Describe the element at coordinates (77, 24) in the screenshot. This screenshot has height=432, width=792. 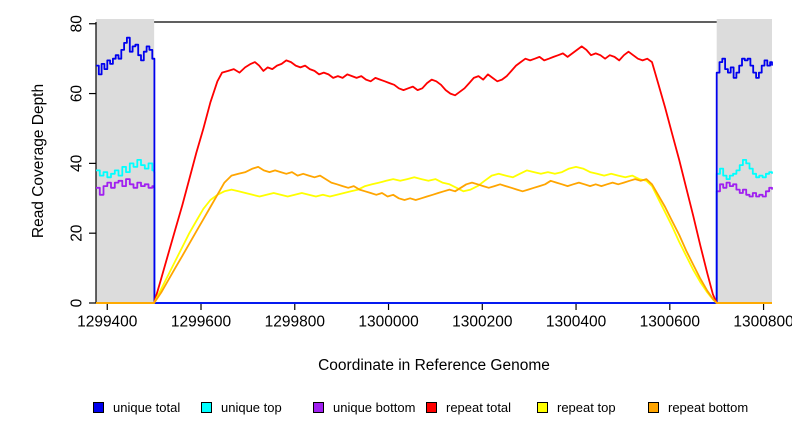
I see `y-tick-label: 80` at that location.